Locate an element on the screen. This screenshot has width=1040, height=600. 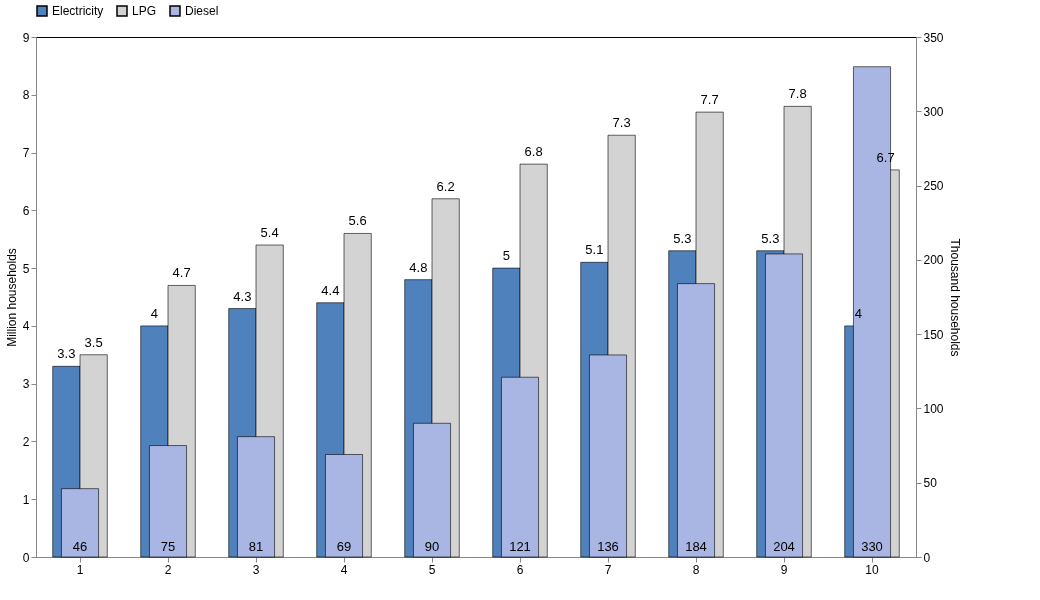
data-label: 4.4 is located at coordinates (330, 290).